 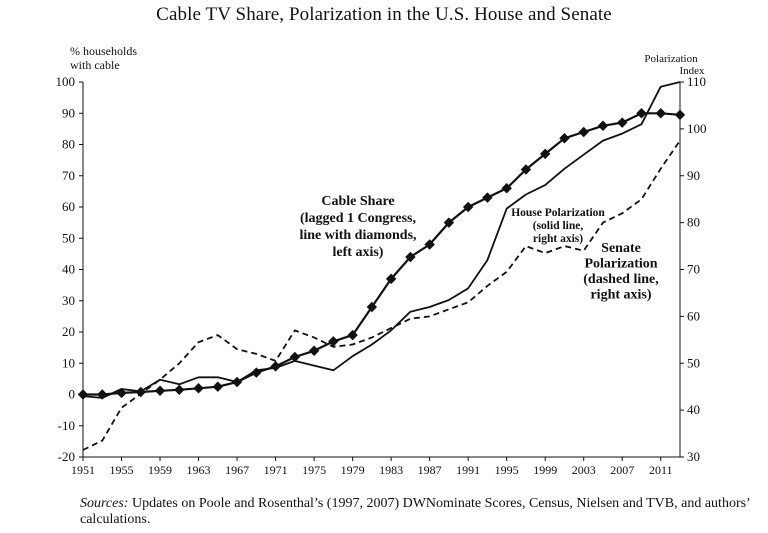 What do you see at coordinates (584, 470) in the screenshot?
I see `x-tick-label: 2003` at bounding box center [584, 470].